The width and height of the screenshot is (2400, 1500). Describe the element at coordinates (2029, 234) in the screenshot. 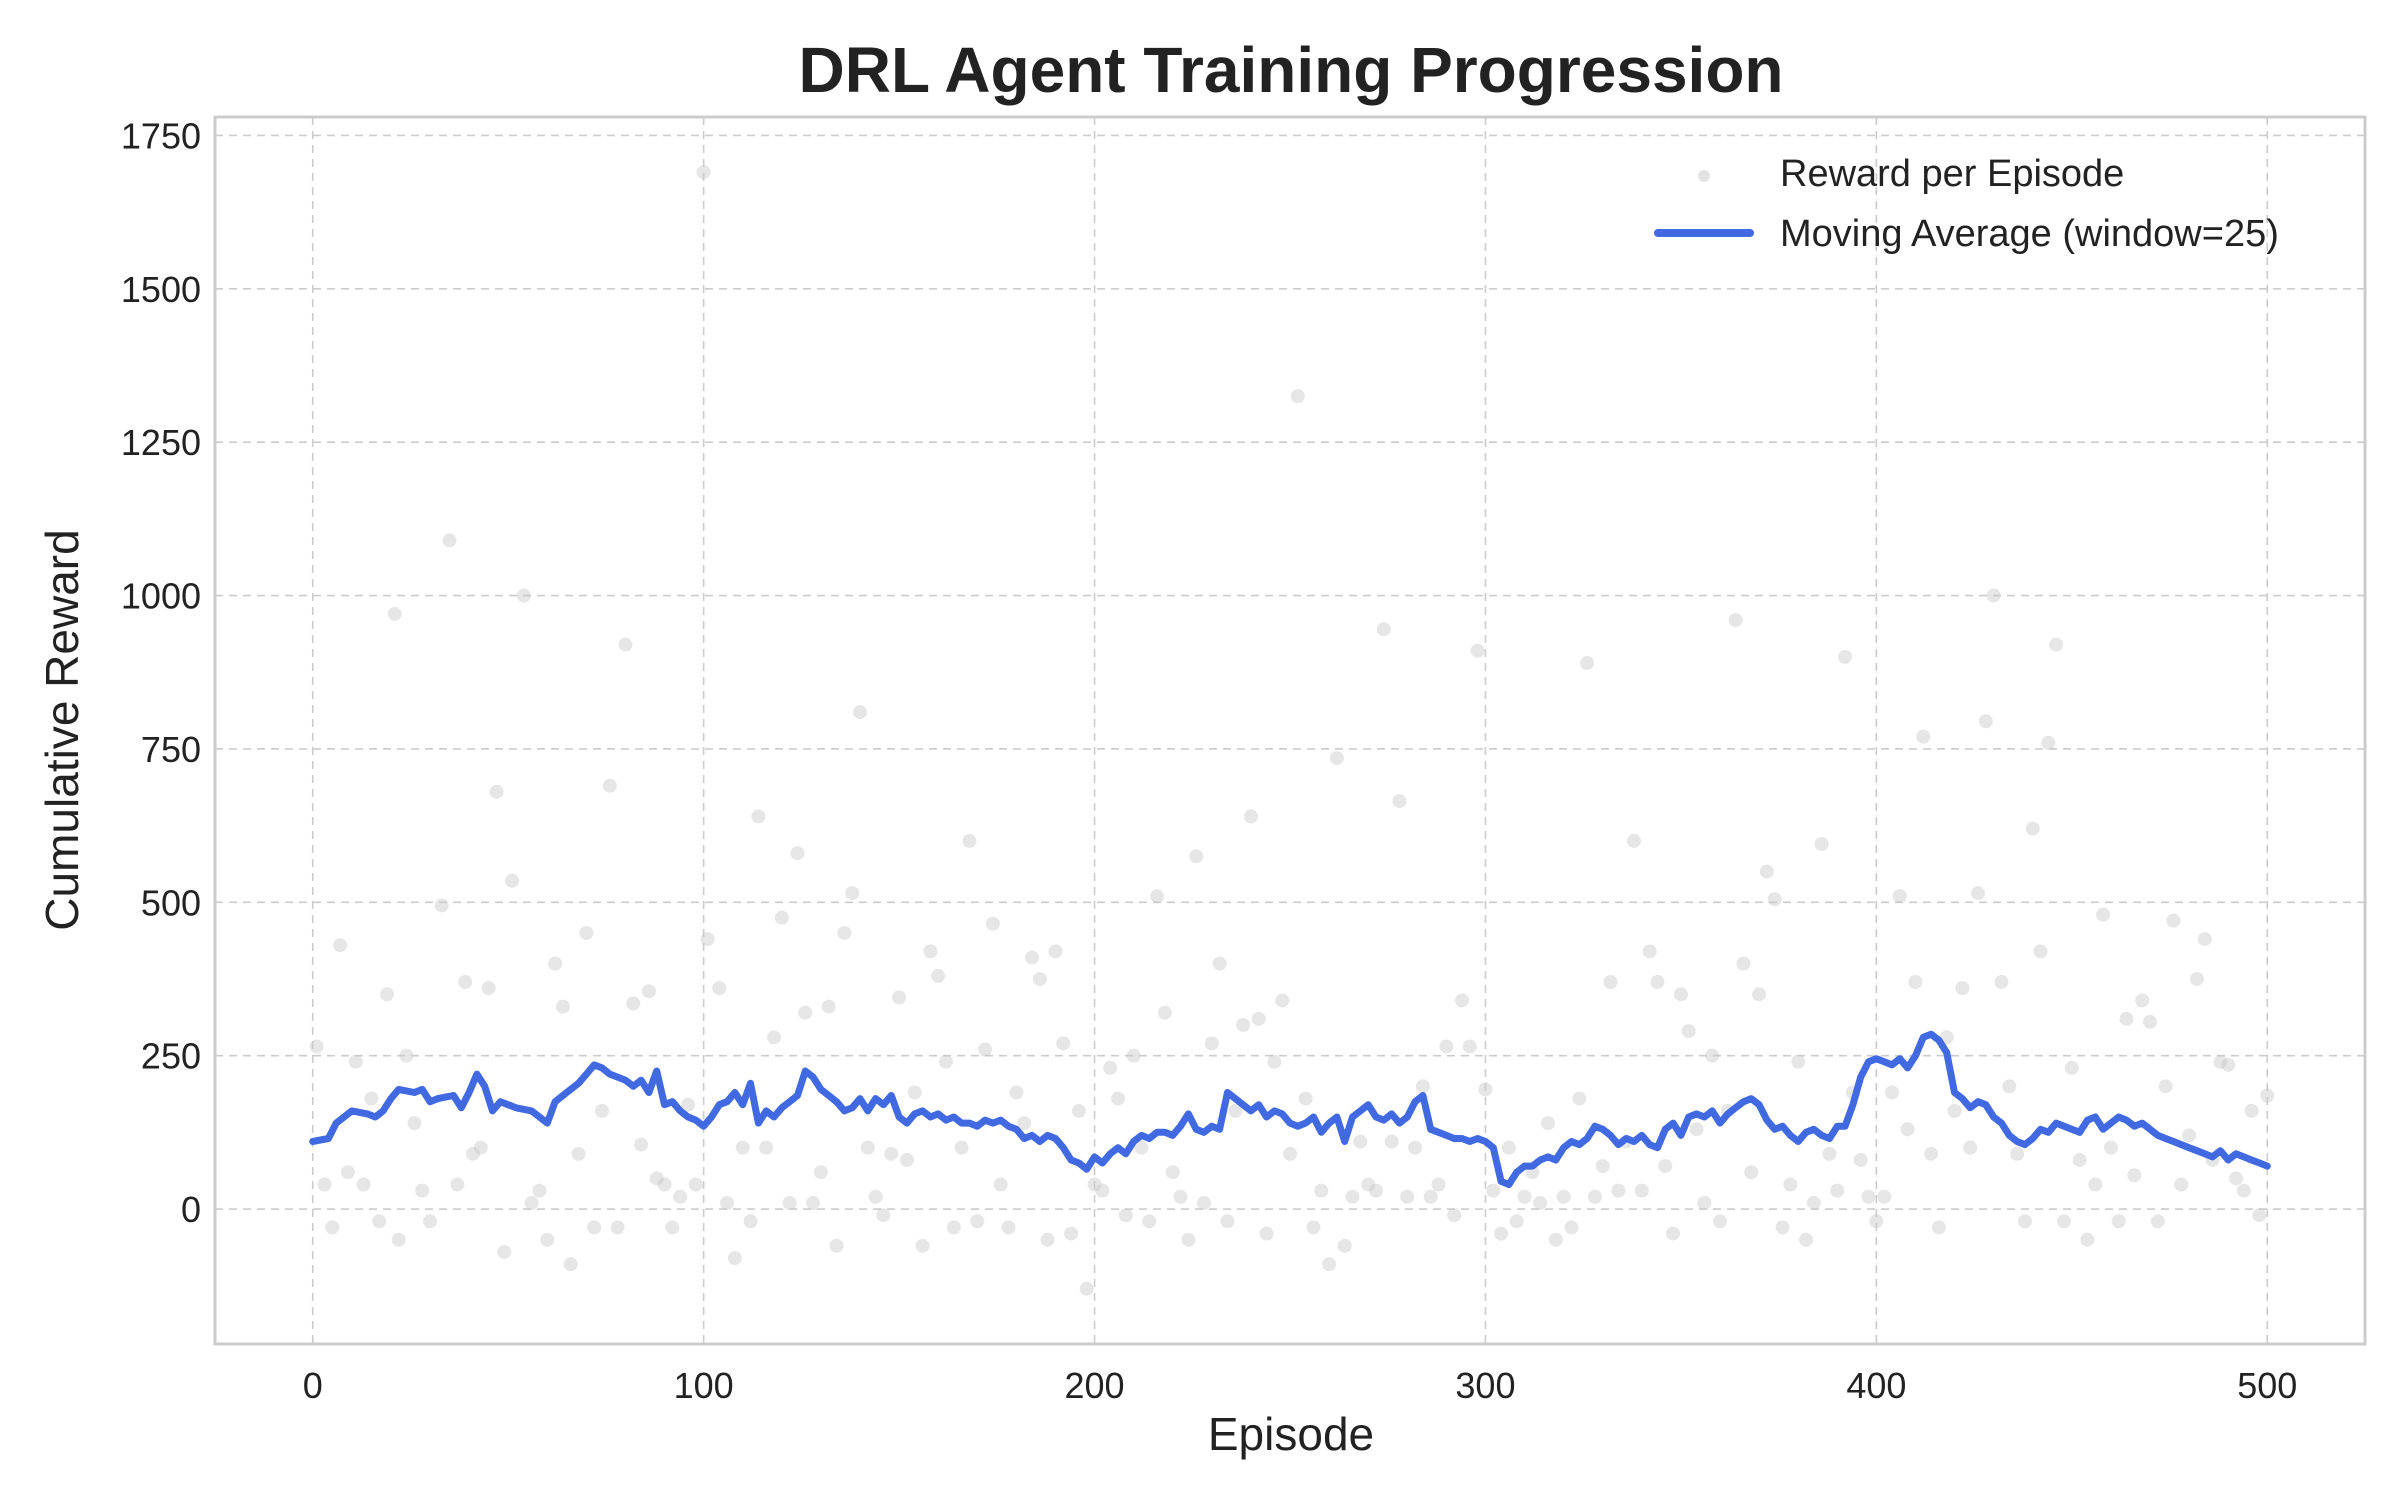

I see `legend-label-moving-average: Moving Average (window=25)` at that location.